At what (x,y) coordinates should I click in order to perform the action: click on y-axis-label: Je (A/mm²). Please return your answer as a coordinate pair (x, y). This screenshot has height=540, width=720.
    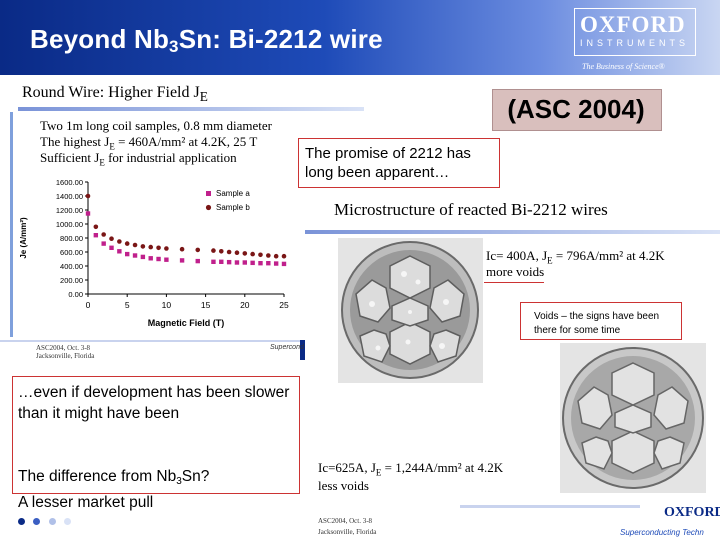
    Looking at the image, I should click on (23, 238).